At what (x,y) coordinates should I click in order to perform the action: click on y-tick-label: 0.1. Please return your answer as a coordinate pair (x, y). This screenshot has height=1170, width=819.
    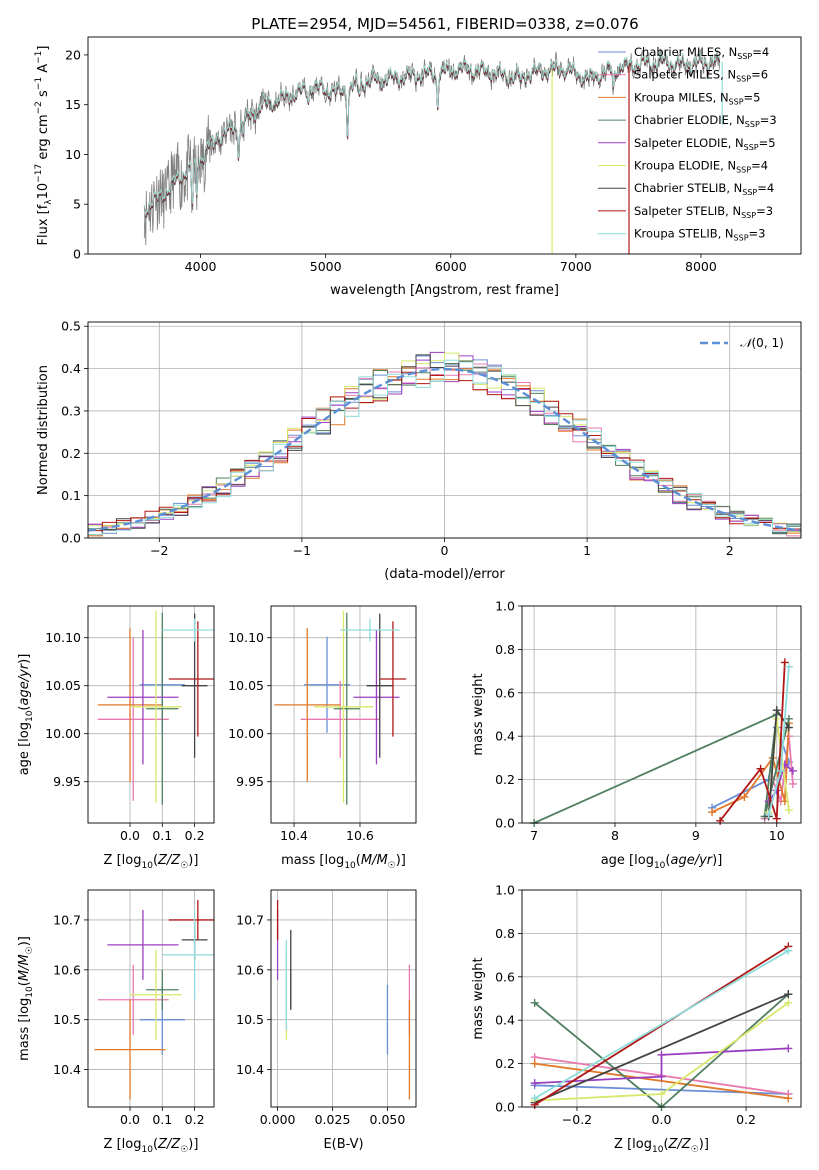
    Looking at the image, I should click on (71, 495).